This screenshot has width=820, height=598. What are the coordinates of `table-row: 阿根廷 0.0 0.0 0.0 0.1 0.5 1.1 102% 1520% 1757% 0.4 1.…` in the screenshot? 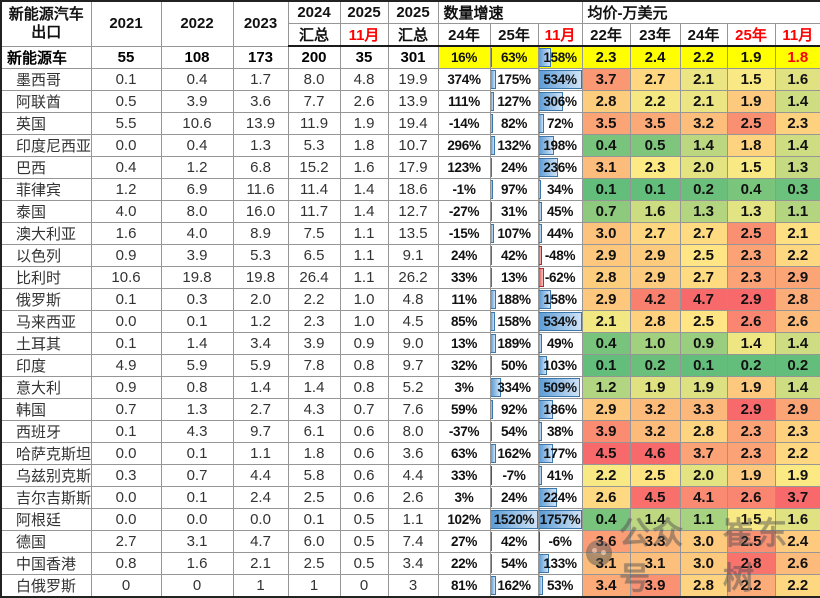 It's located at (410, 519).